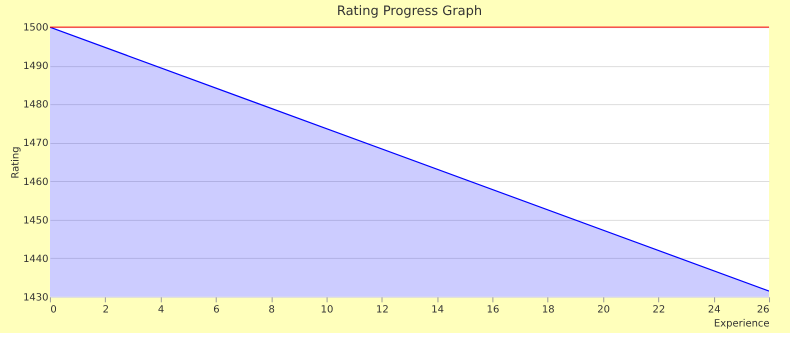 The width and height of the screenshot is (790, 350). I want to click on y-tick-label: 1480, so click(35, 105).